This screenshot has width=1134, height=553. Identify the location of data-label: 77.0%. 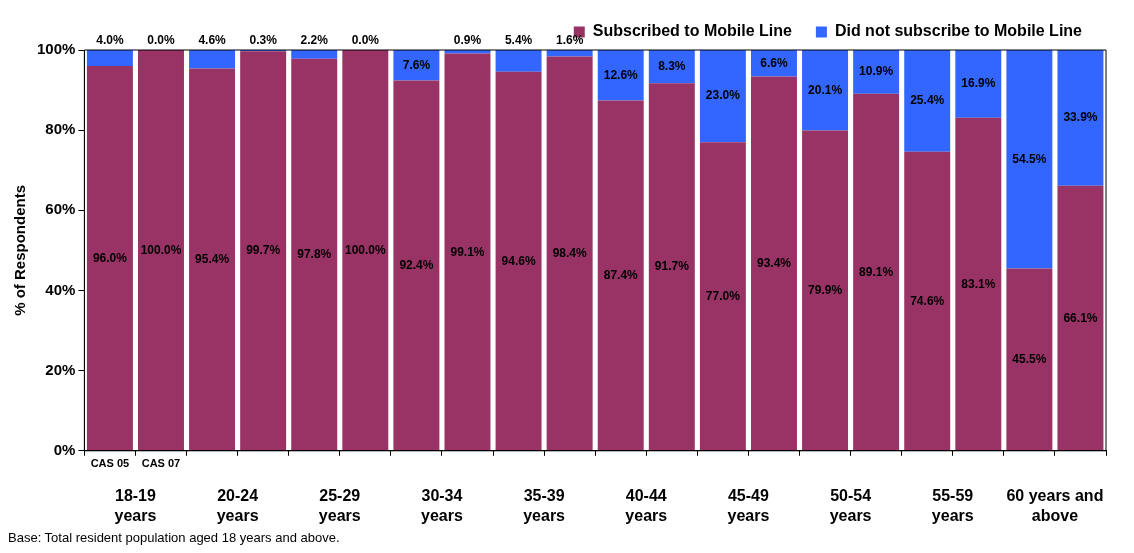
(723, 295).